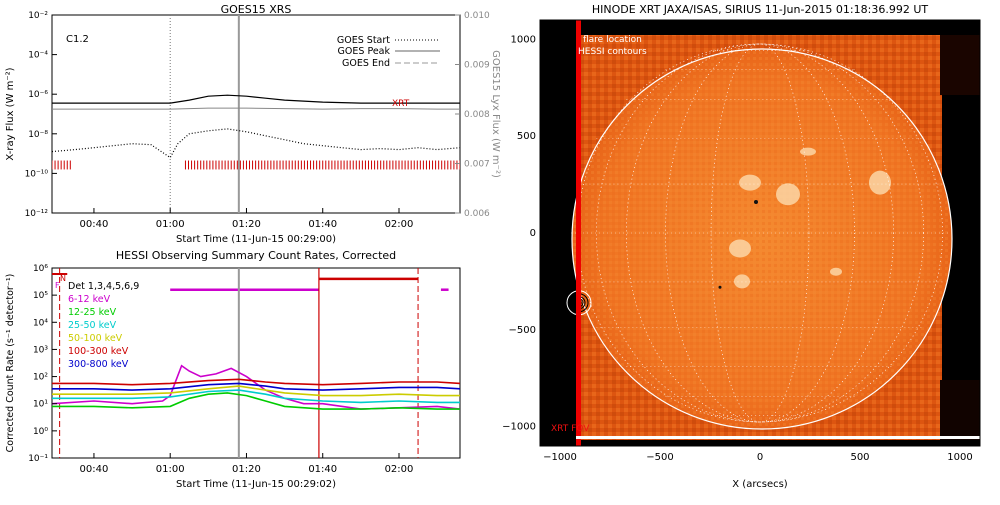  I want to click on legend-flare-location: flare location, so click(612, 40).